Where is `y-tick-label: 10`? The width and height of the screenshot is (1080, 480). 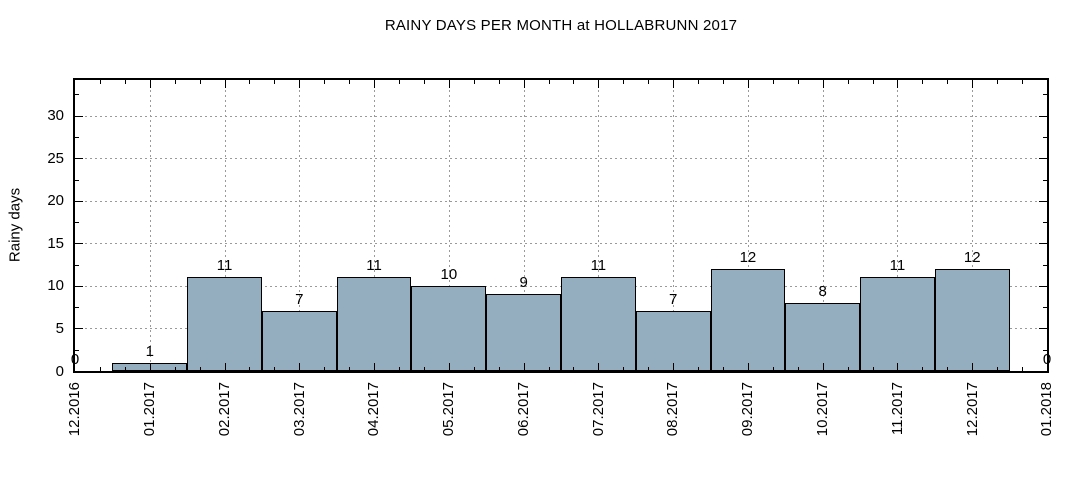 y-tick-label: 10 is located at coordinates (55, 286).